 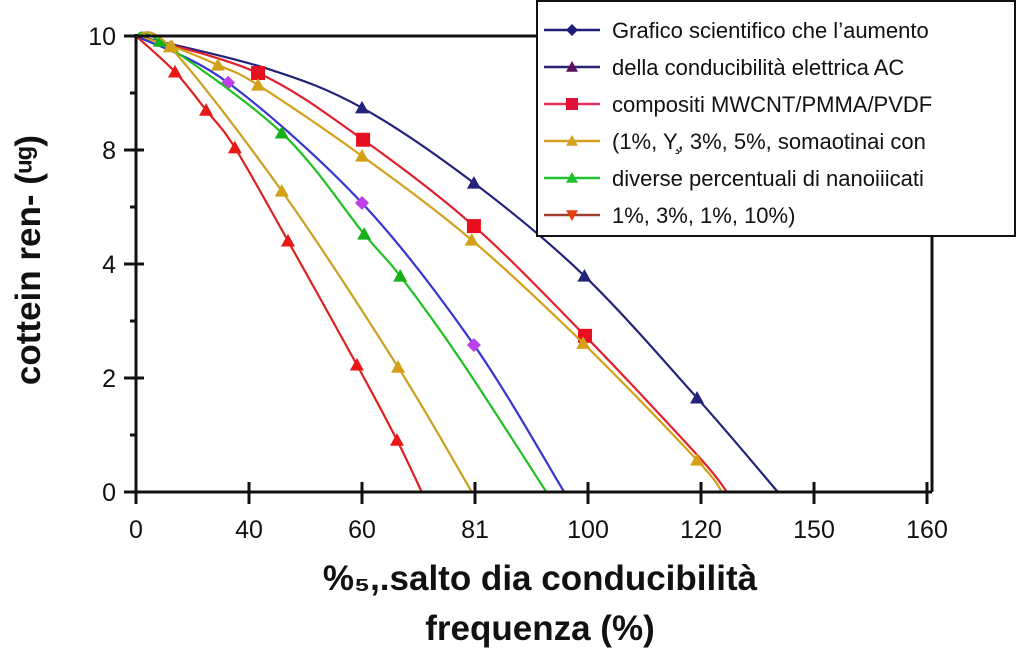 I want to click on legend-entry: (1%, Υ̧, 3%, 5%, somaotinai con, so click(x=735, y=142).